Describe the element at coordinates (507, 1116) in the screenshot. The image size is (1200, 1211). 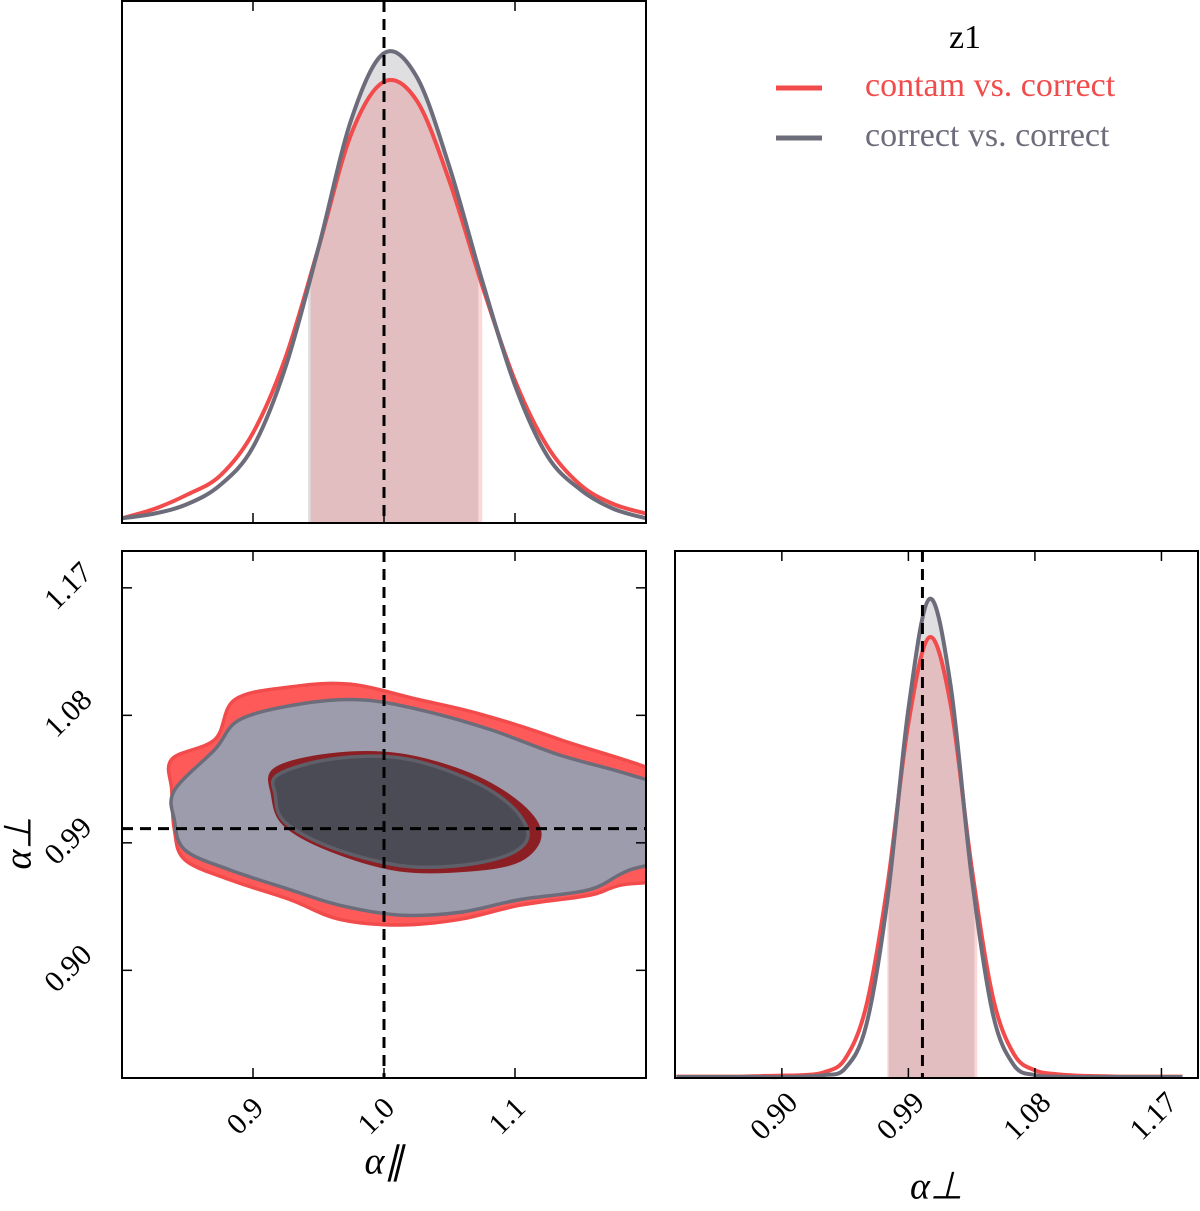
I see `x-tick-label: 1.1` at that location.